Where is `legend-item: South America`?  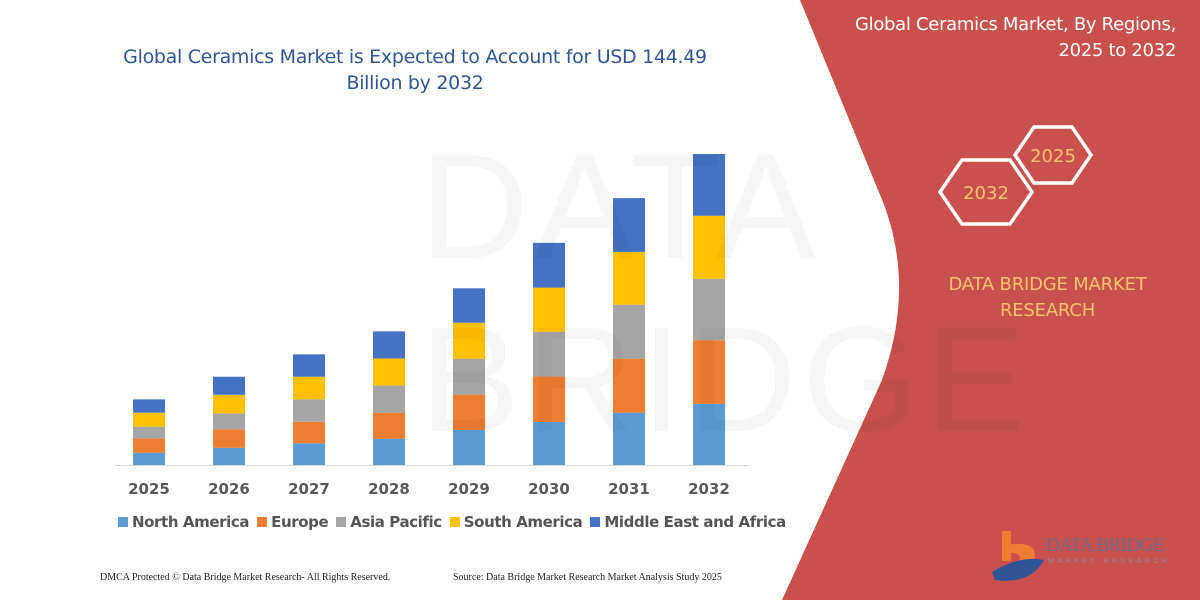 legend-item: South America is located at coordinates (516, 522).